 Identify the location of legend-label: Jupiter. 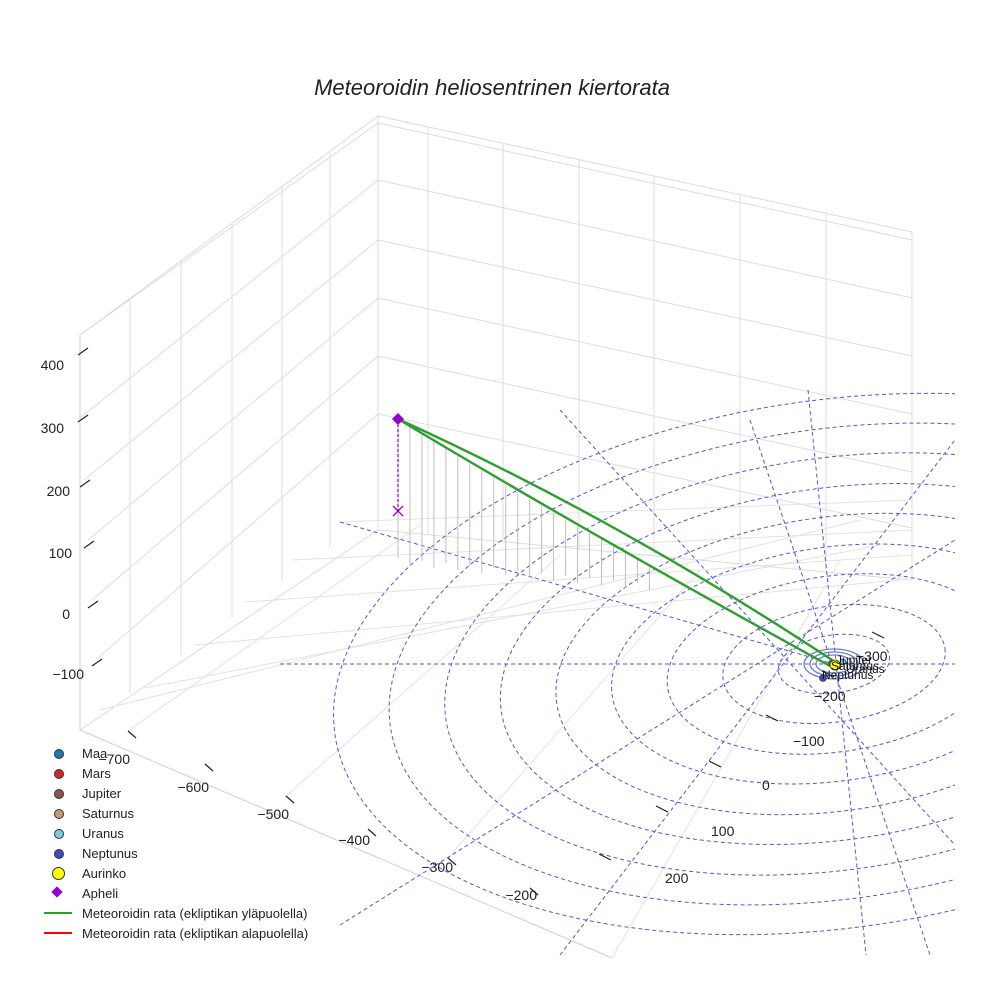
(102, 793).